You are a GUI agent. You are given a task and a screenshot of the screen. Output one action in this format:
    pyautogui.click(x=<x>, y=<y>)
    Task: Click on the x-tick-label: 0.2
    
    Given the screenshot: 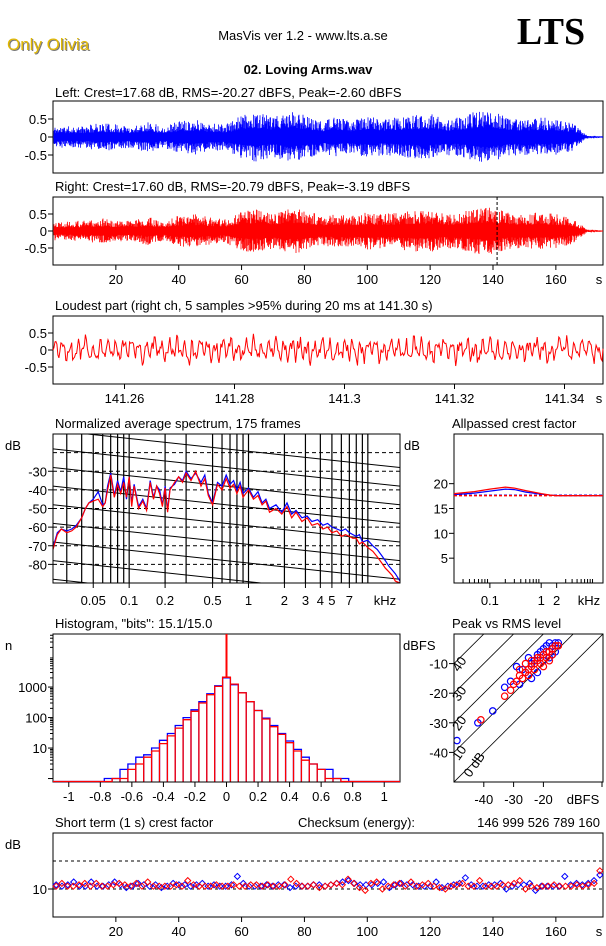 What is the action you would take?
    pyautogui.click(x=165, y=600)
    